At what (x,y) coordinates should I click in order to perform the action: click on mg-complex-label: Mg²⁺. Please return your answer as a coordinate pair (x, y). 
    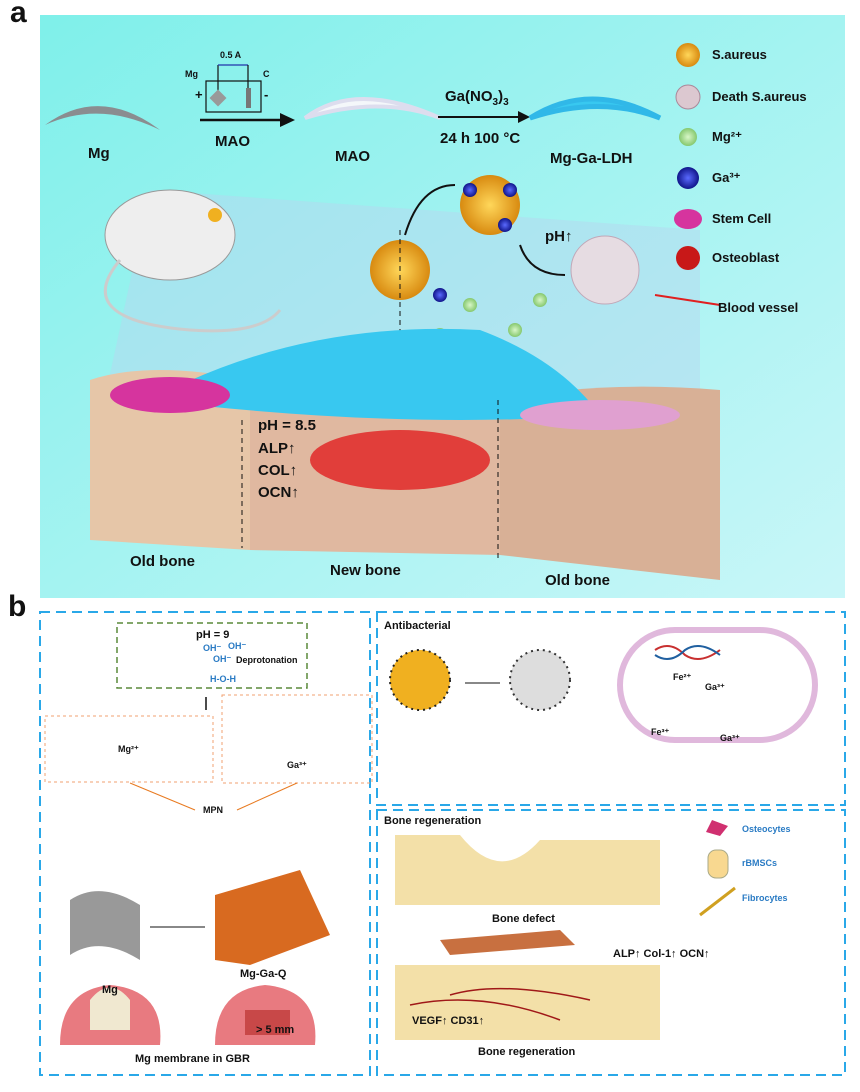
    Looking at the image, I should click on (128, 749).